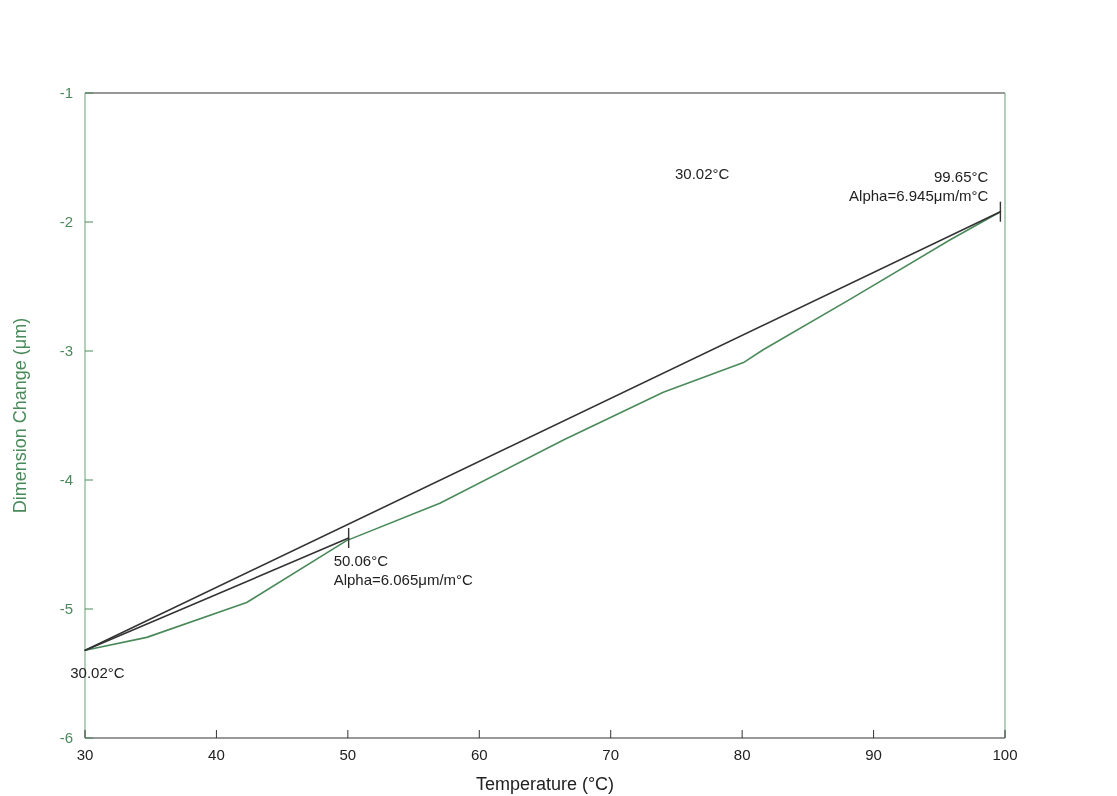 Image resolution: width=1117 pixels, height=796 pixels. Describe the element at coordinates (348, 754) in the screenshot. I see `x-tick-label: 50` at that location.